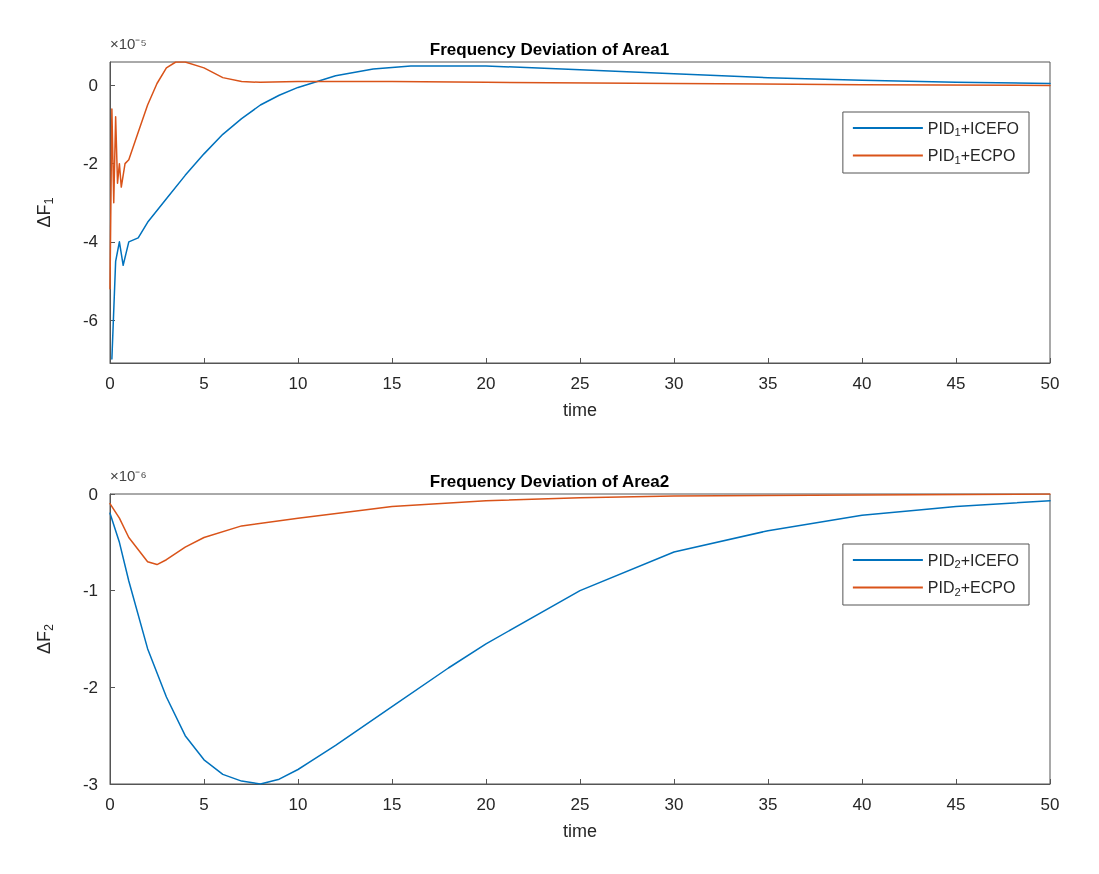  Describe the element at coordinates (128, 475) in the screenshot. I see `text: ×10⁻⁶` at that location.